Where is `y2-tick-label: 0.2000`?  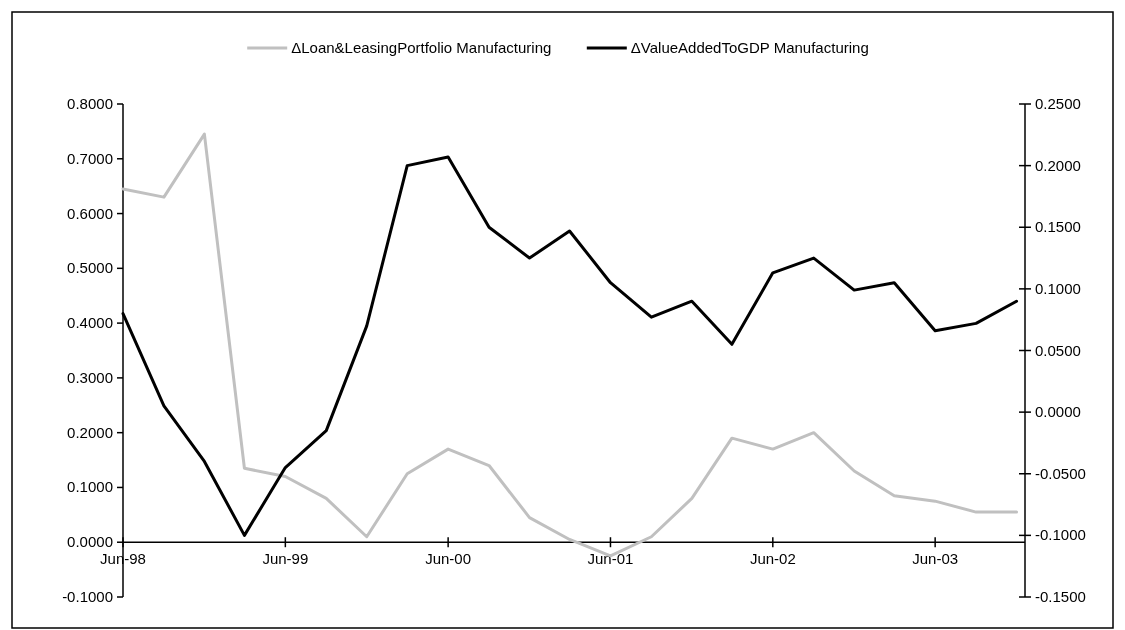
y2-tick-label: 0.2000 is located at coordinates (1058, 165).